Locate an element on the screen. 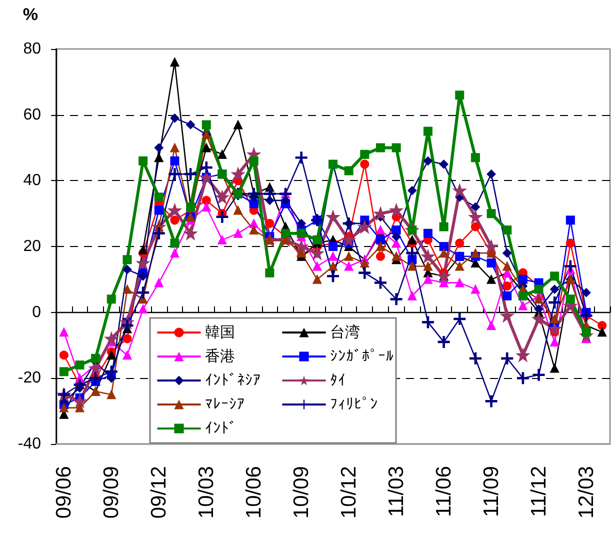 This screenshot has height=551, width=616. x-tick-label: 10/03 is located at coordinates (206, 492).